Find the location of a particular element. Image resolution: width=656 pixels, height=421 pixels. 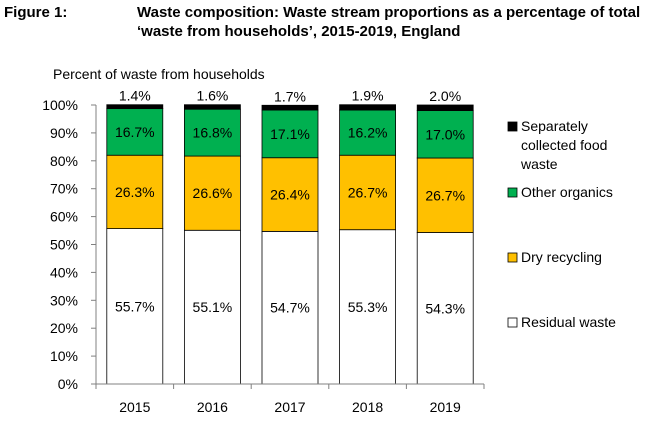

x-tick-label-2016: 2016 is located at coordinates (212, 407).